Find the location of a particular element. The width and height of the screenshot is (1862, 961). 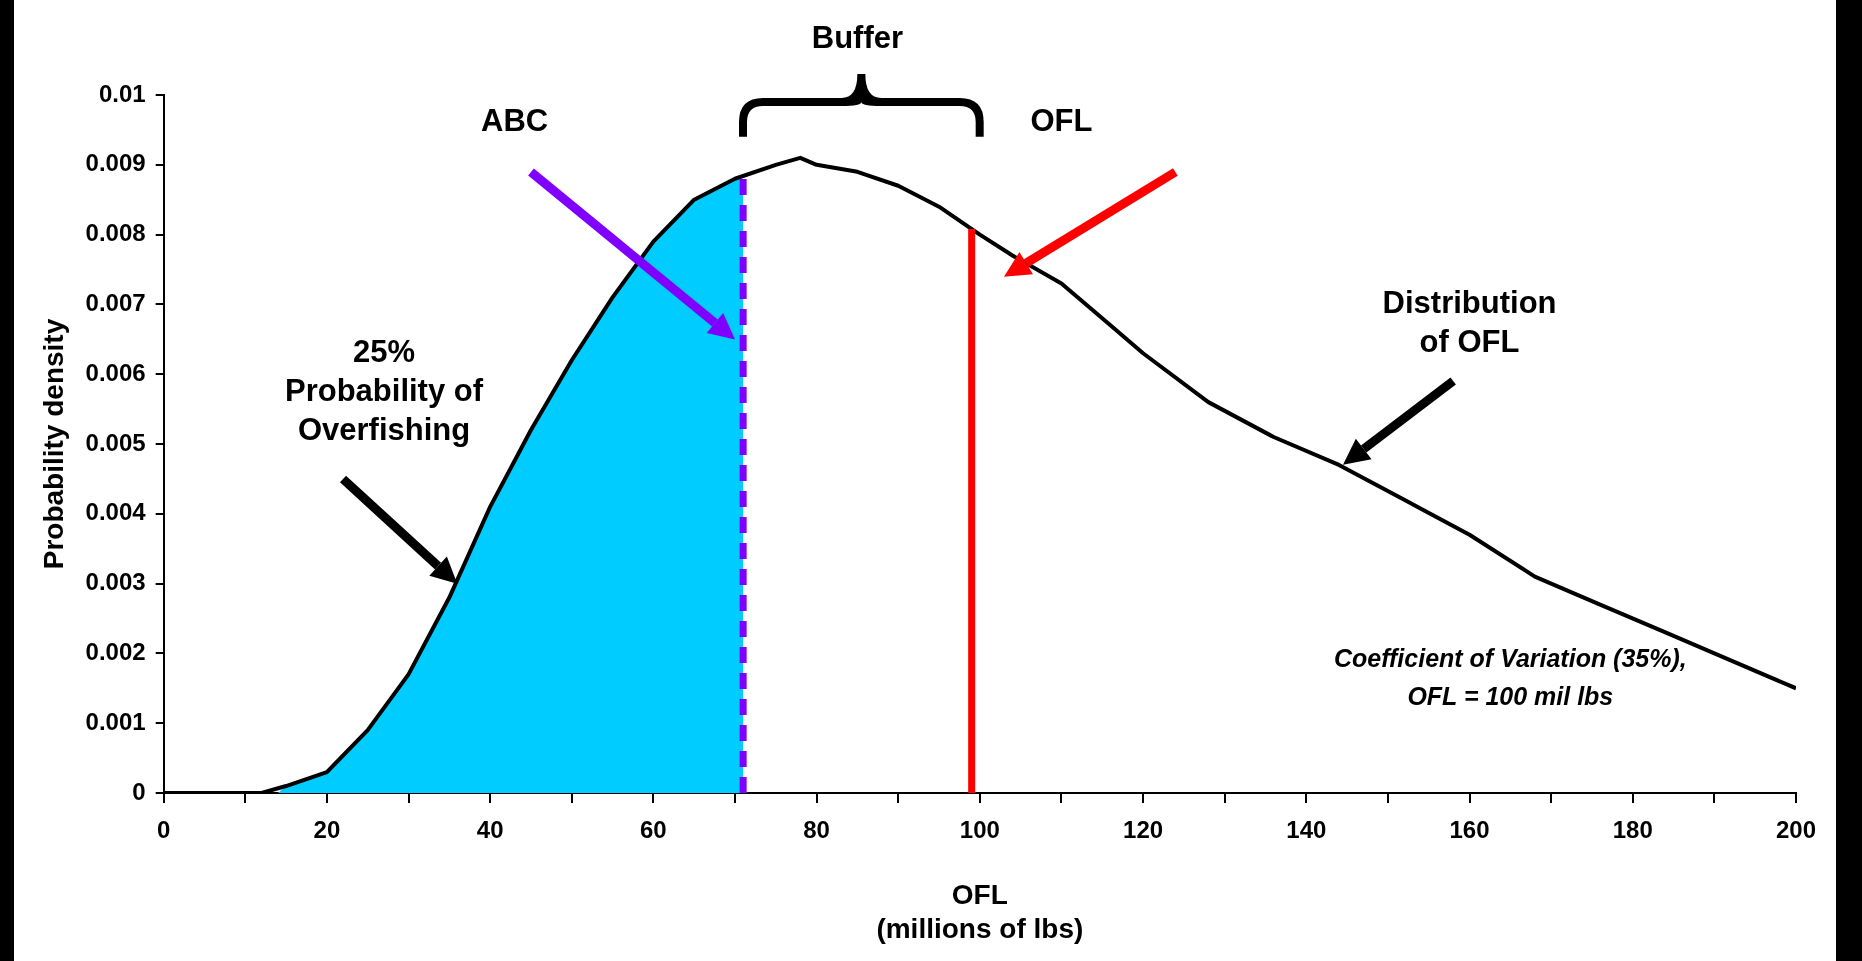

x-tick-label: 0 is located at coordinates (163, 830).